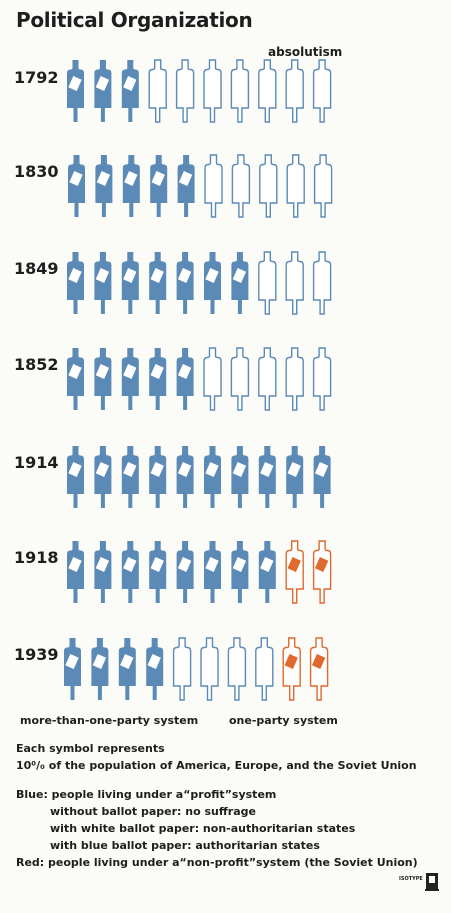 The image size is (451, 913). Describe the element at coordinates (411, 879) in the screenshot. I see `isotype-mark: ISOTYPE` at that location.